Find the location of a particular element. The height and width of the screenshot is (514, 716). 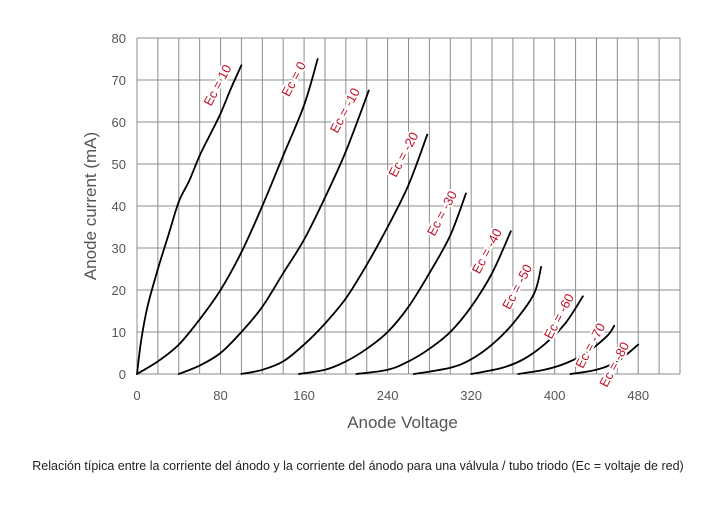

y-tick-label: 70 is located at coordinates (119, 80).